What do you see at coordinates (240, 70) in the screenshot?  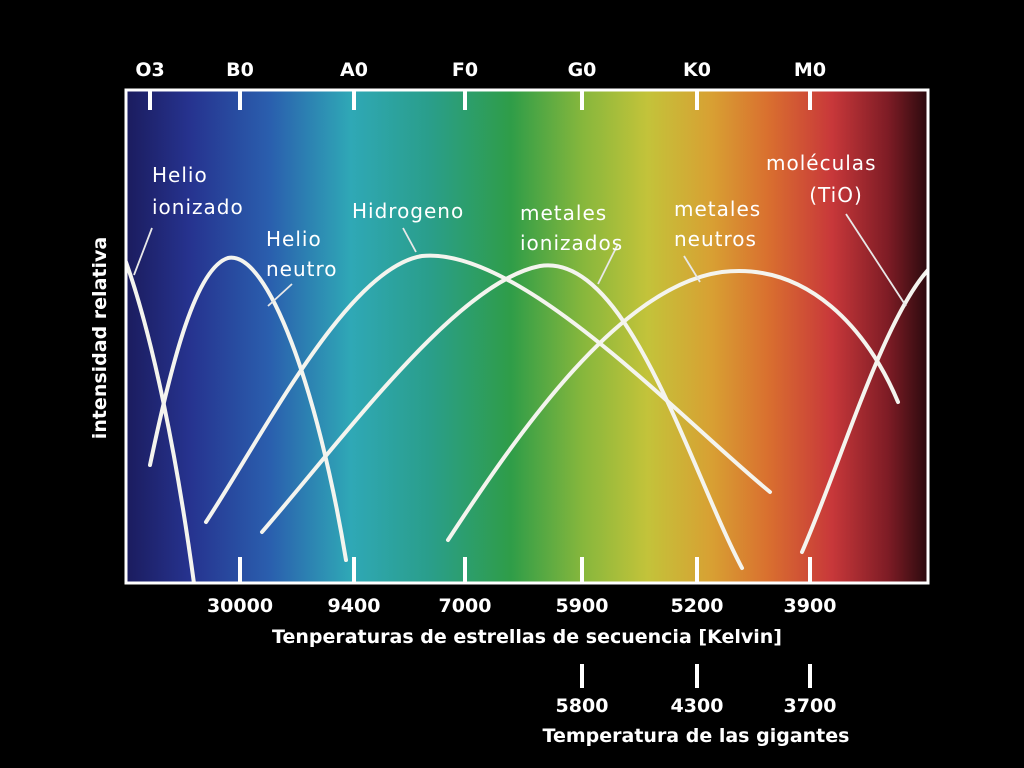 I see `spectral-class-b0: B0` at bounding box center [240, 70].